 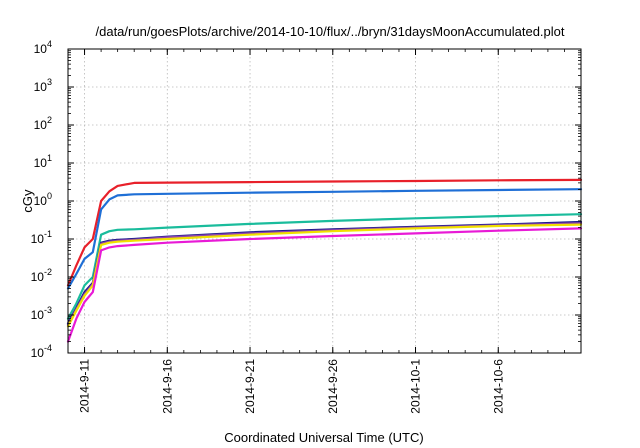 What do you see at coordinates (43, 161) in the screenshot?
I see `y-tick-label: 10¹` at bounding box center [43, 161].